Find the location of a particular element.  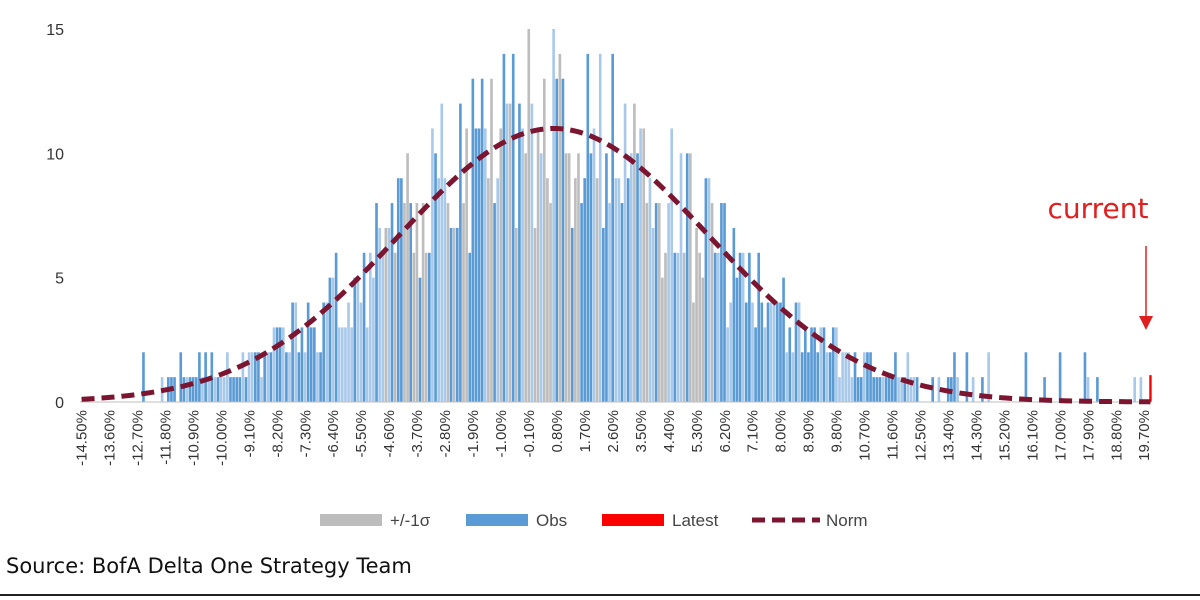

x-tick-label: 8.90% is located at coordinates (809, 431).